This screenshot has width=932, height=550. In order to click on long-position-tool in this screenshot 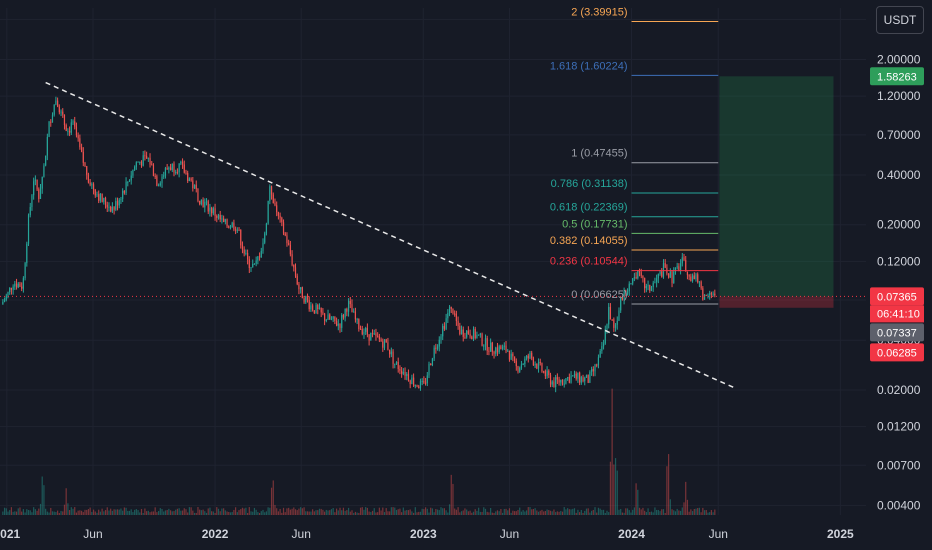, I will do `click(776, 192)`.